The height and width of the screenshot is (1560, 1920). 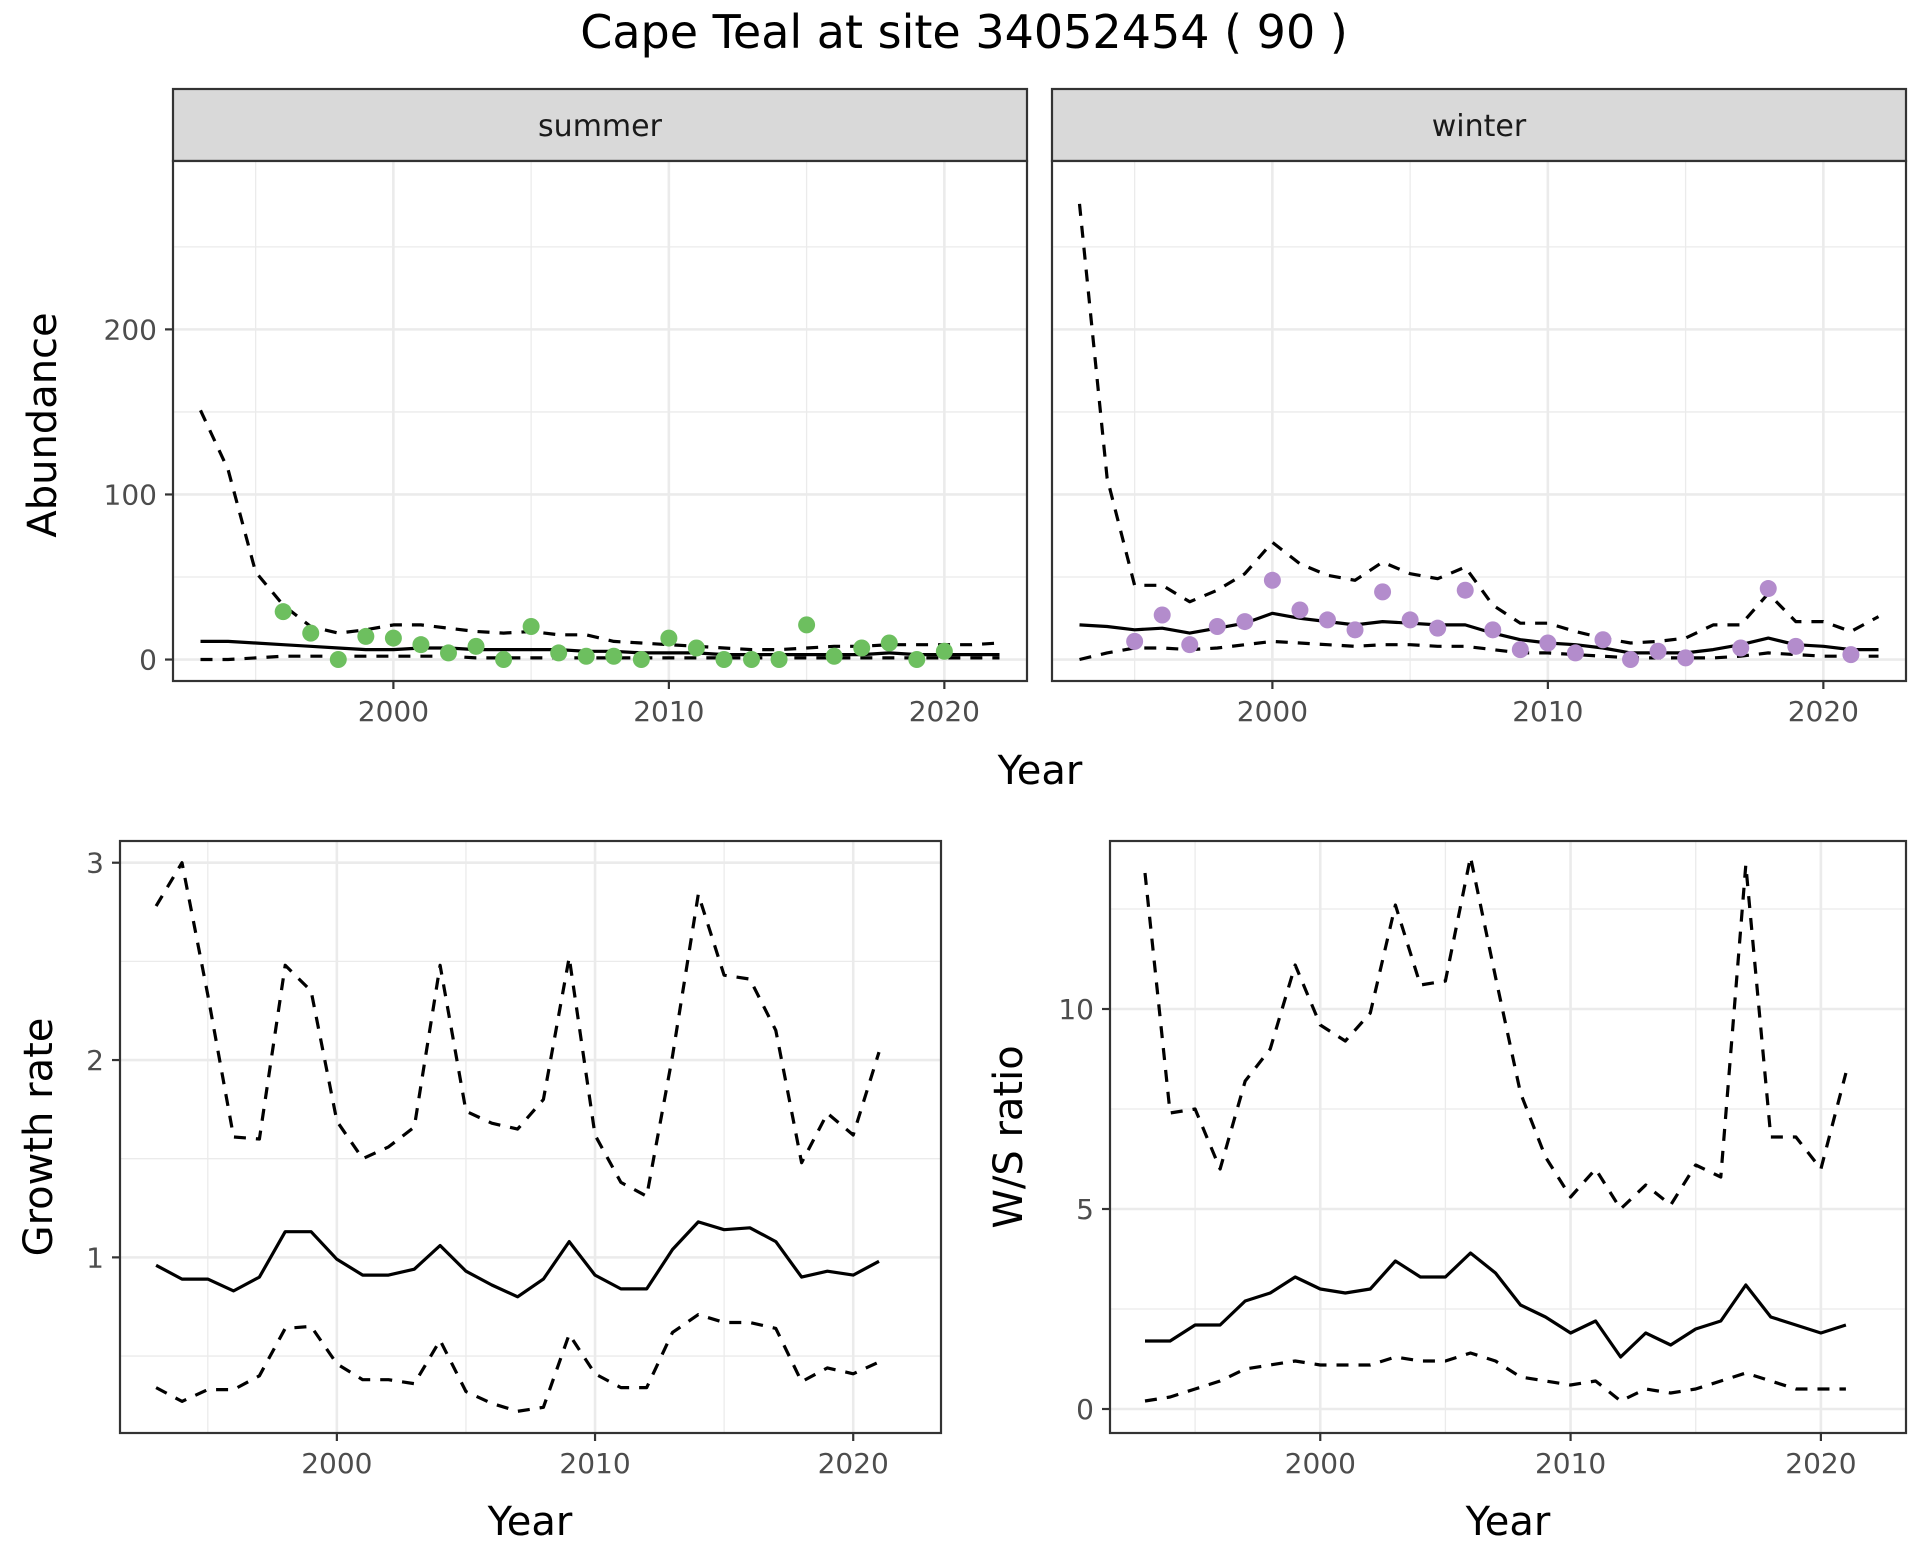 What do you see at coordinates (1040, 771) in the screenshot?
I see `abundance-x-axis-title: Year` at bounding box center [1040, 771].